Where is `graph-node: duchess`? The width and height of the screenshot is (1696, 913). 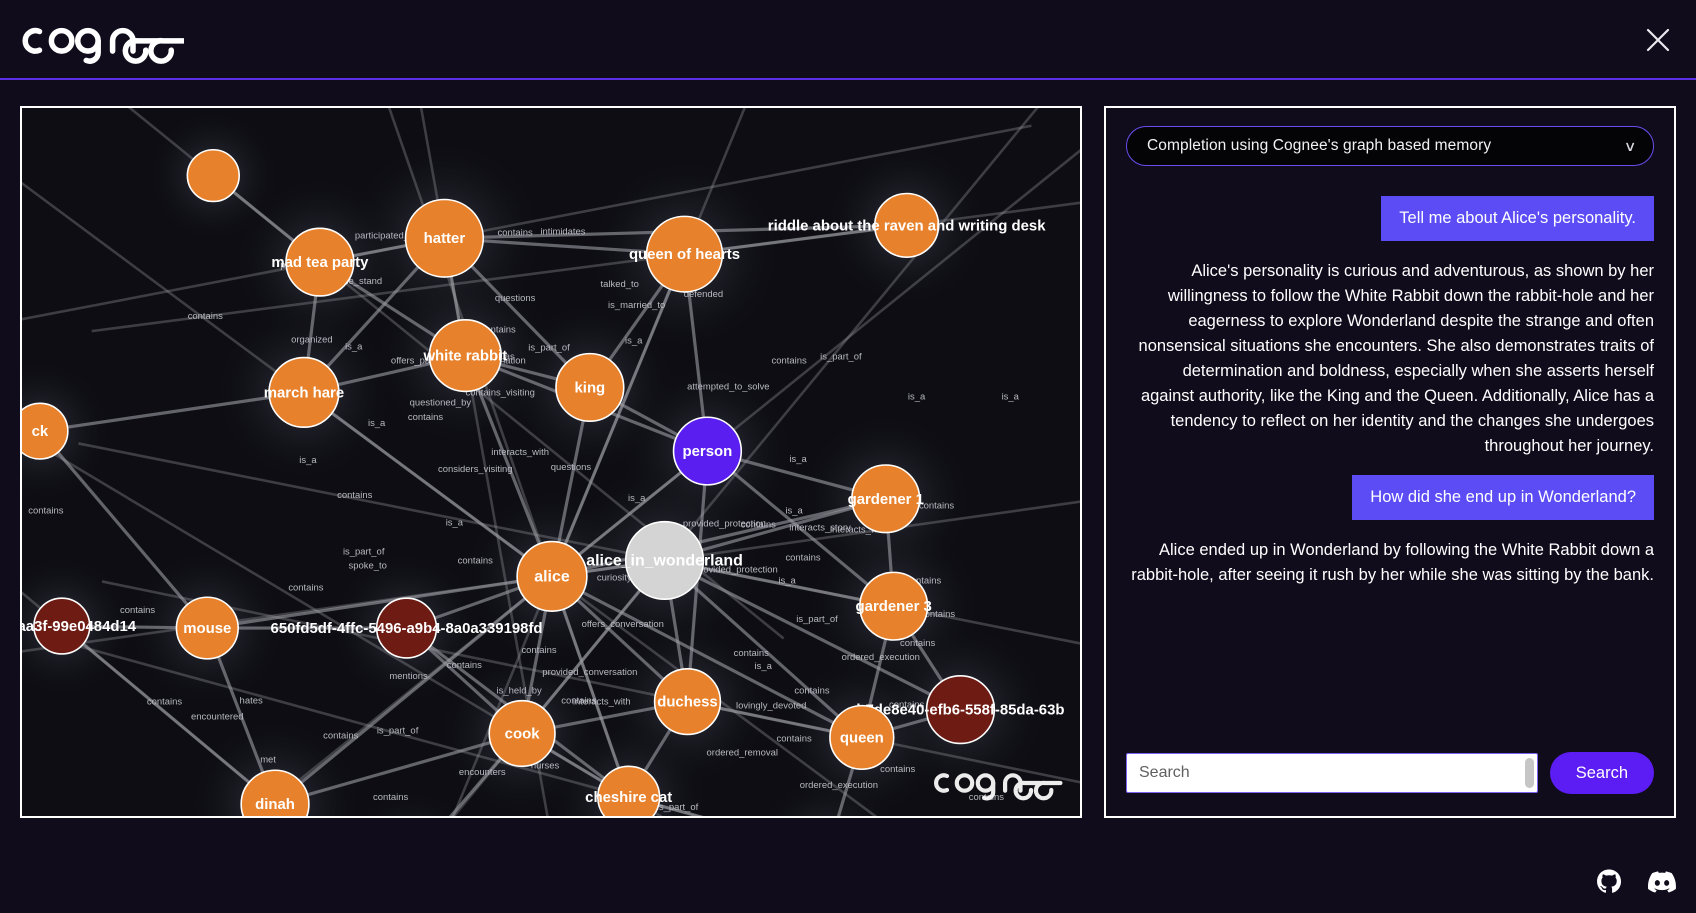
graph-node: duchess is located at coordinates (687, 702).